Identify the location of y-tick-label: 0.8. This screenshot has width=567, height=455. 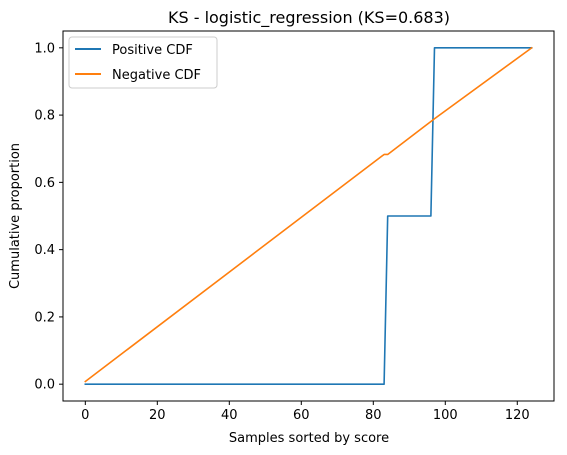
(44, 116).